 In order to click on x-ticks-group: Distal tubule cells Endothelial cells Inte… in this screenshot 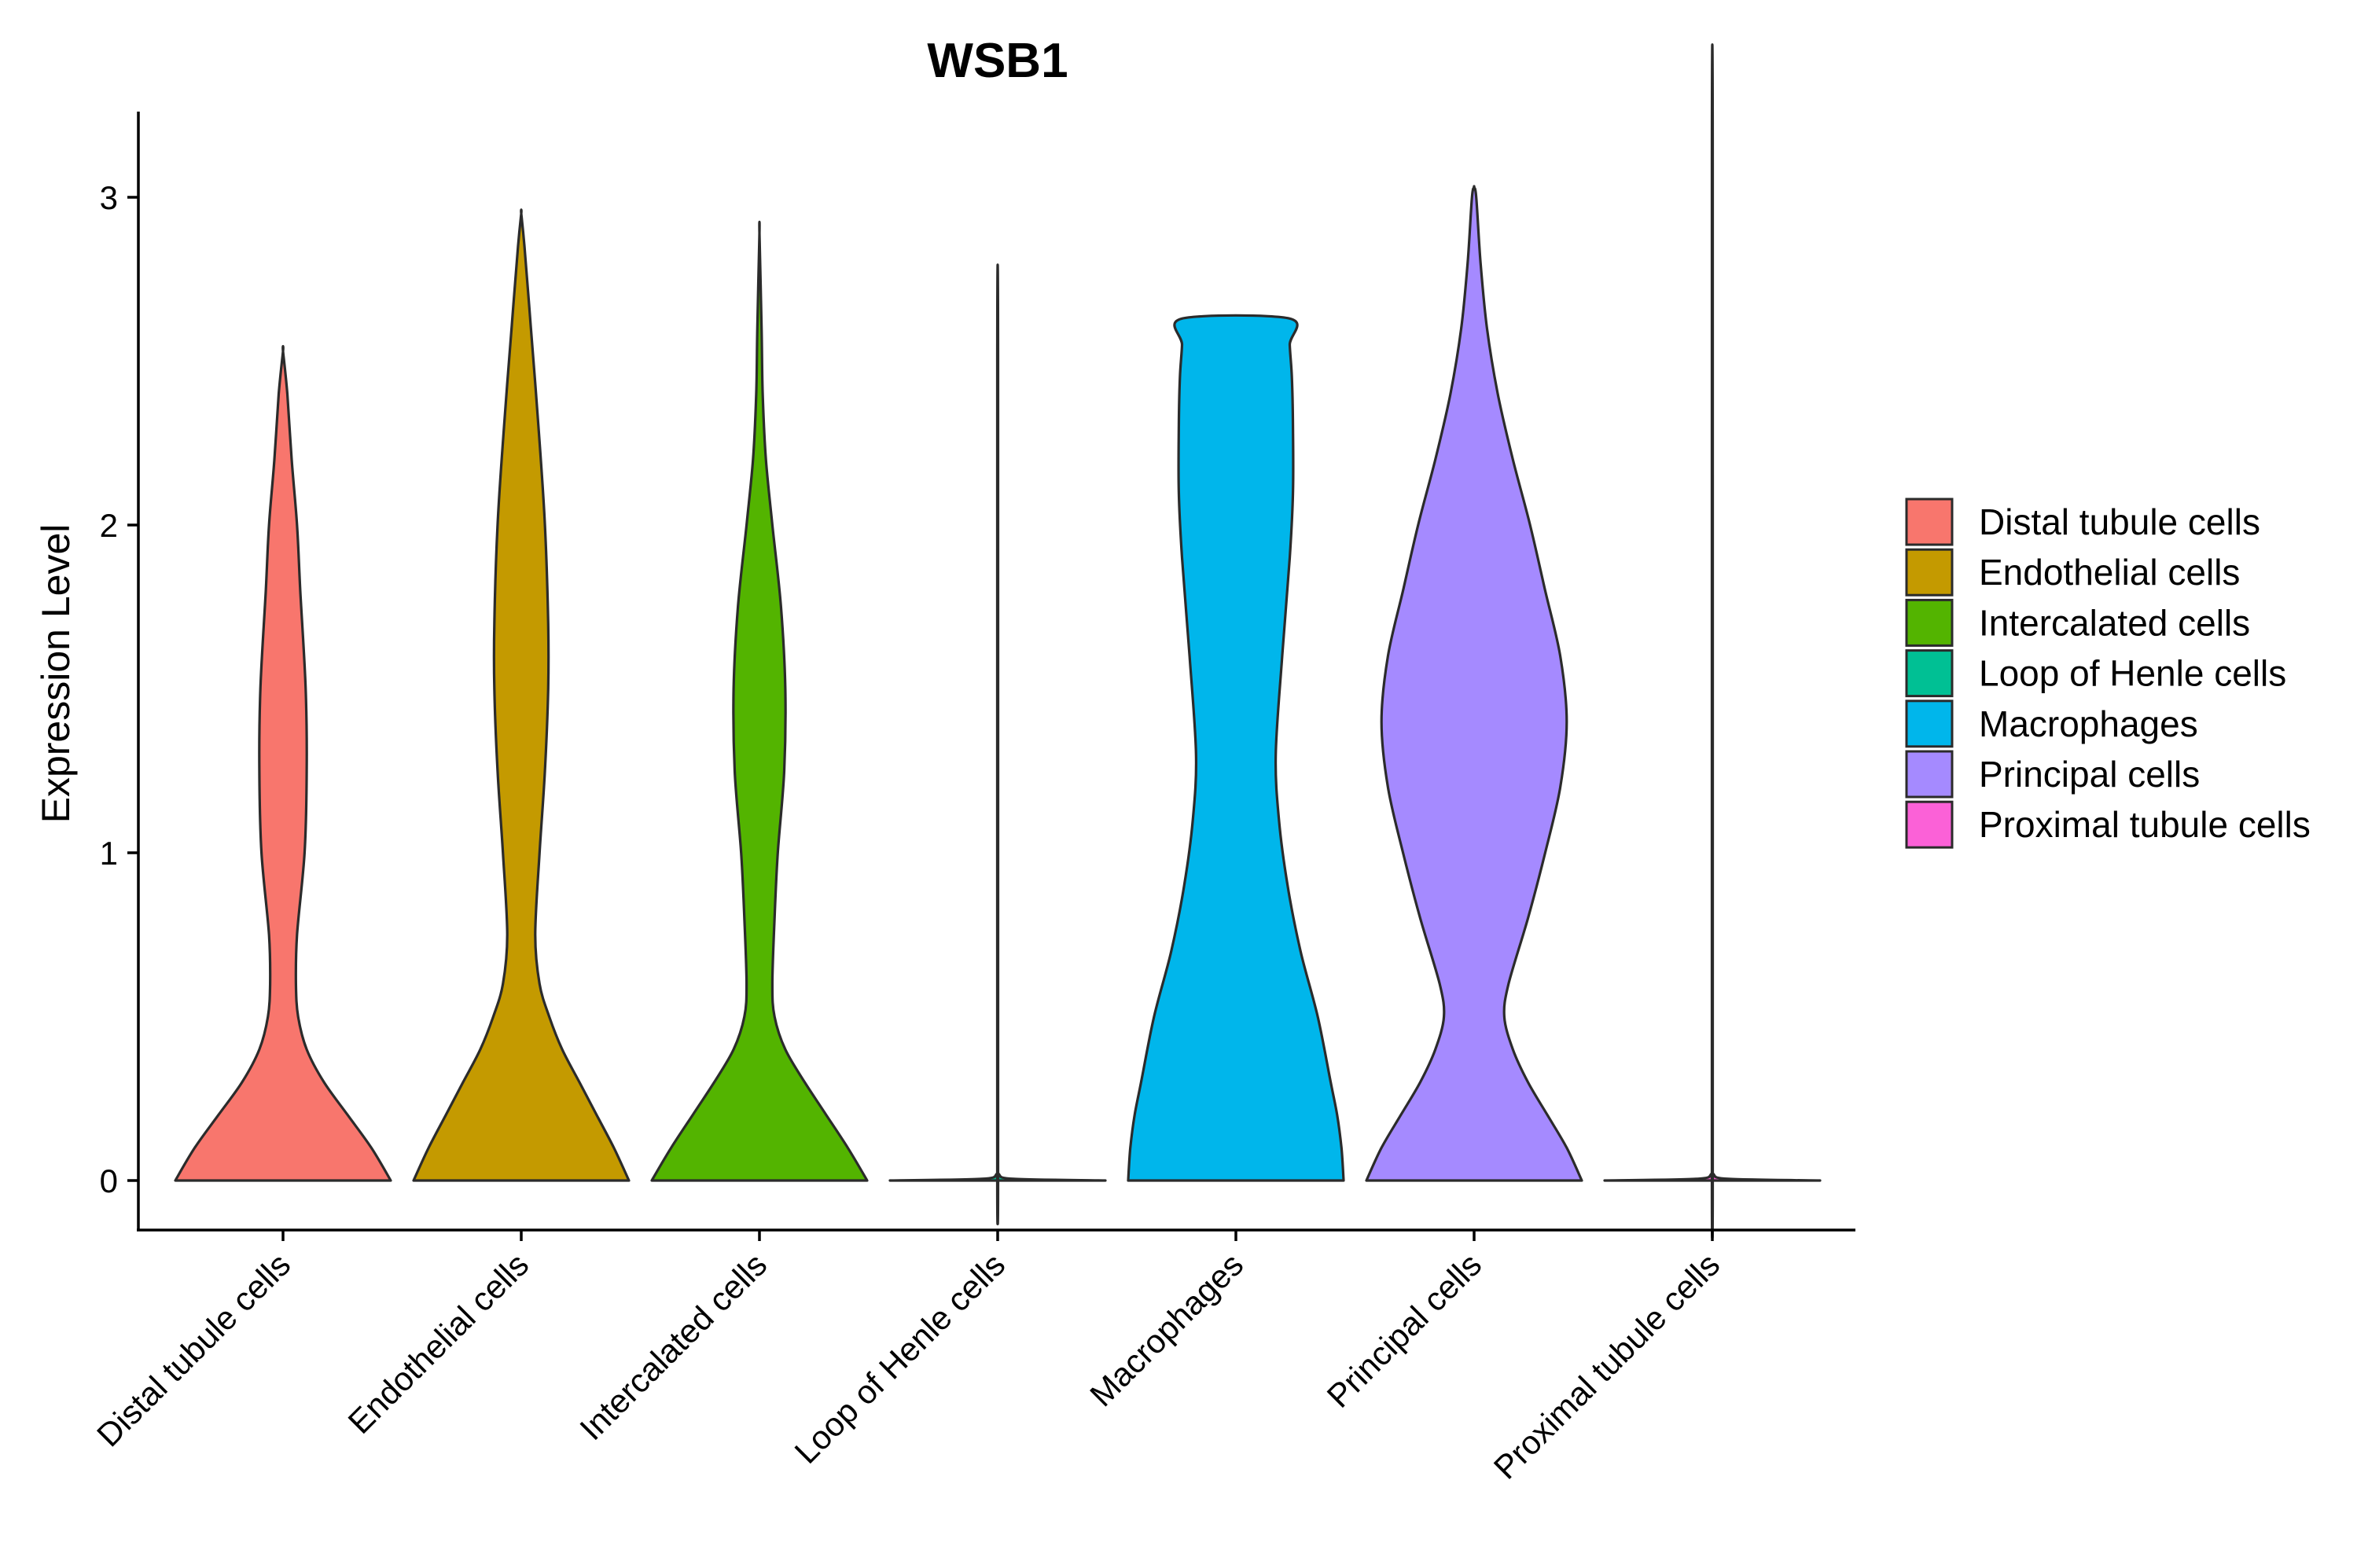, I will do `click(908, 1358)`.